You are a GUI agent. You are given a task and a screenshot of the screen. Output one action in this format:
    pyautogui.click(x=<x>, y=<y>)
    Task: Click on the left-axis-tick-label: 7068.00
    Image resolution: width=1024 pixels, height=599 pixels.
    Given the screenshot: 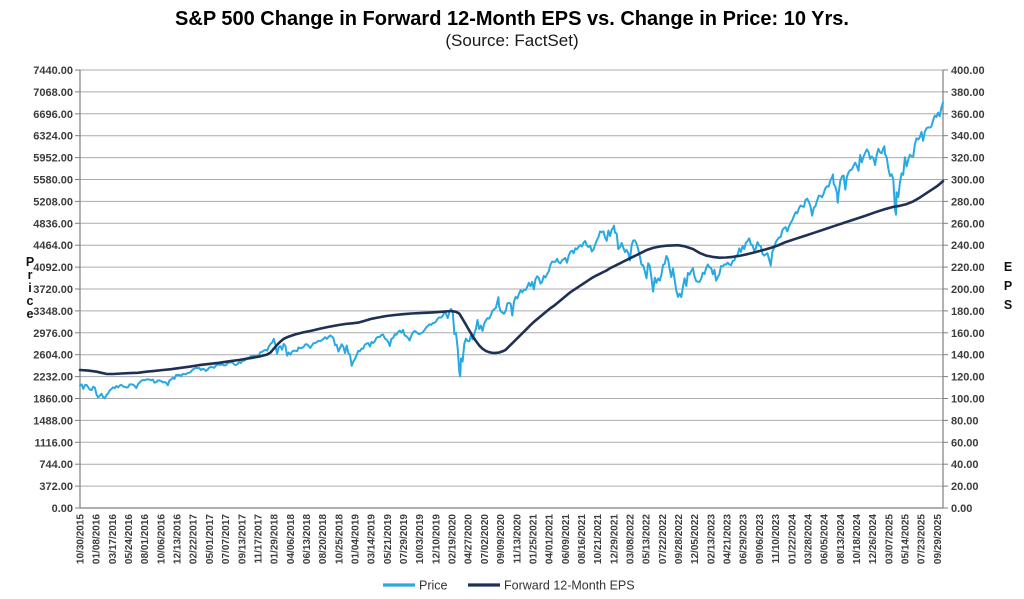 What is the action you would take?
    pyautogui.click(x=53, y=93)
    